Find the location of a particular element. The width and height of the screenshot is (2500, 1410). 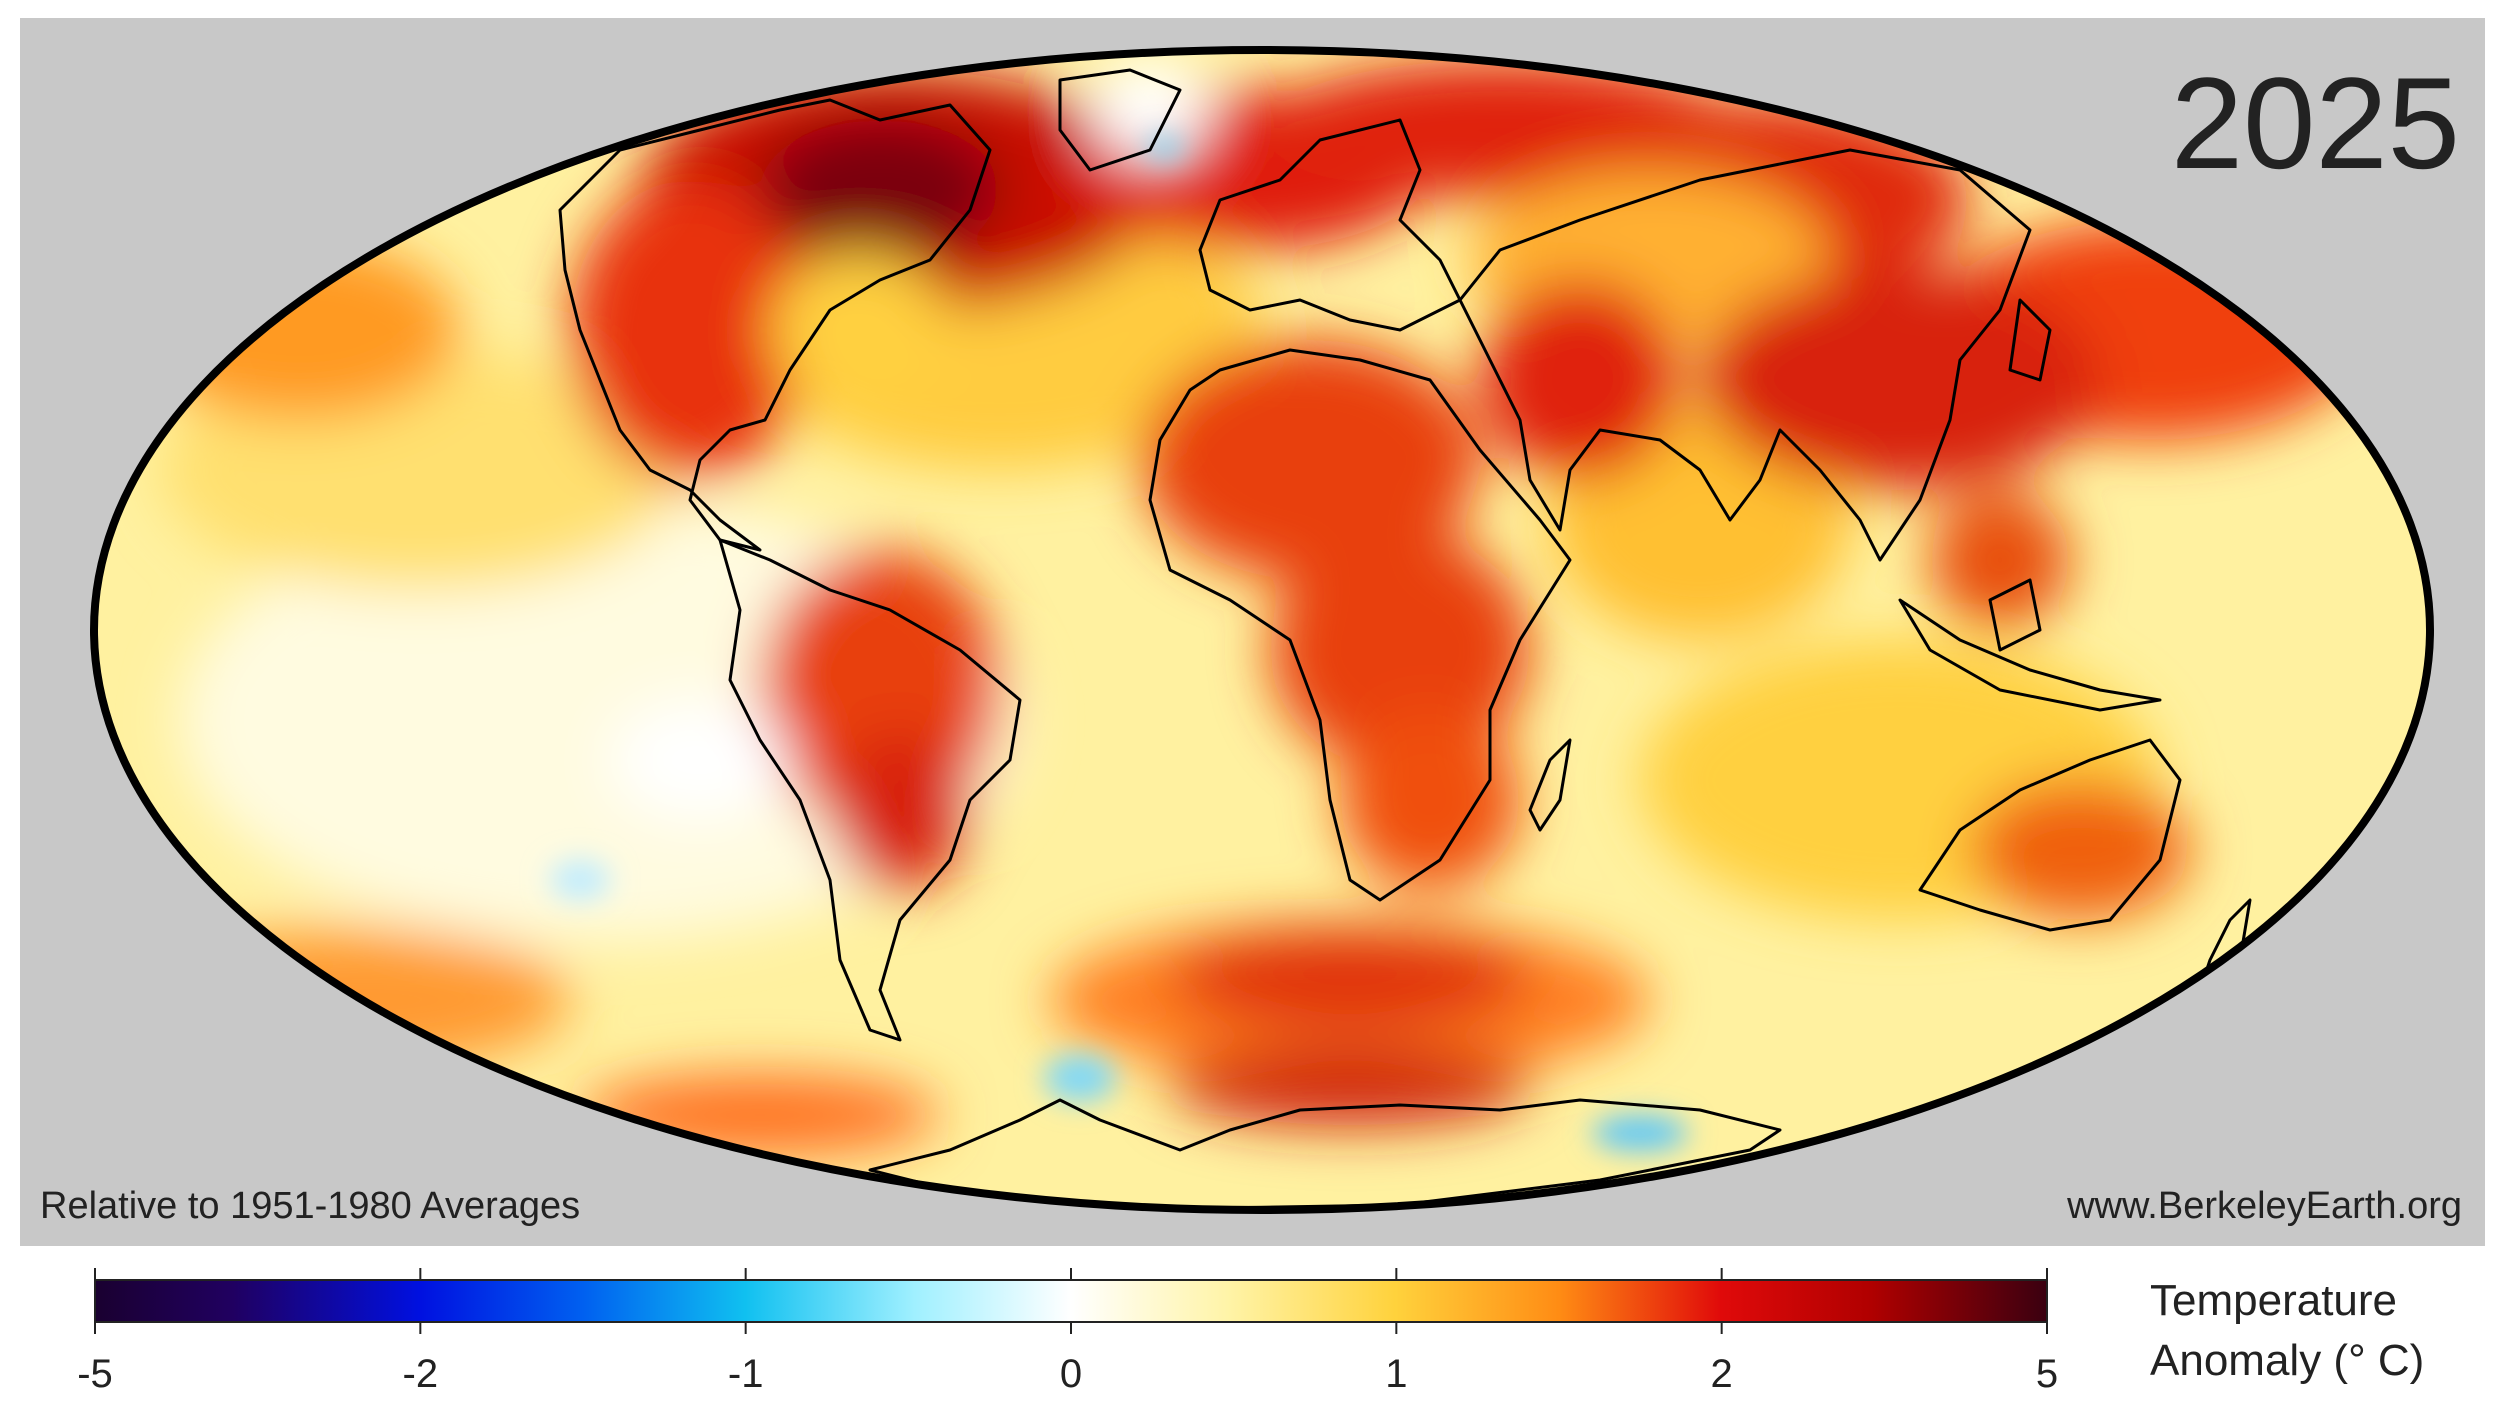

coastline-japan is located at coordinates (2030, 340).